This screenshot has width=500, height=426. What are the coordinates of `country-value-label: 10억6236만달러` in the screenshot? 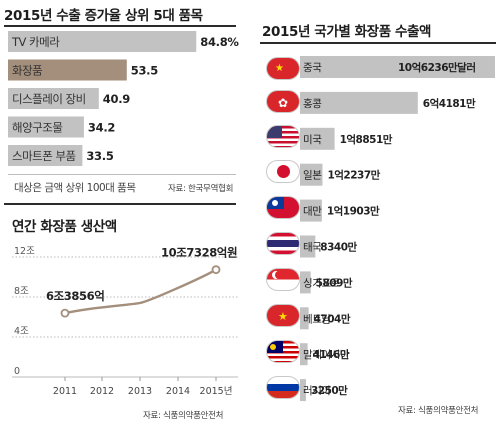 It's located at (436, 67).